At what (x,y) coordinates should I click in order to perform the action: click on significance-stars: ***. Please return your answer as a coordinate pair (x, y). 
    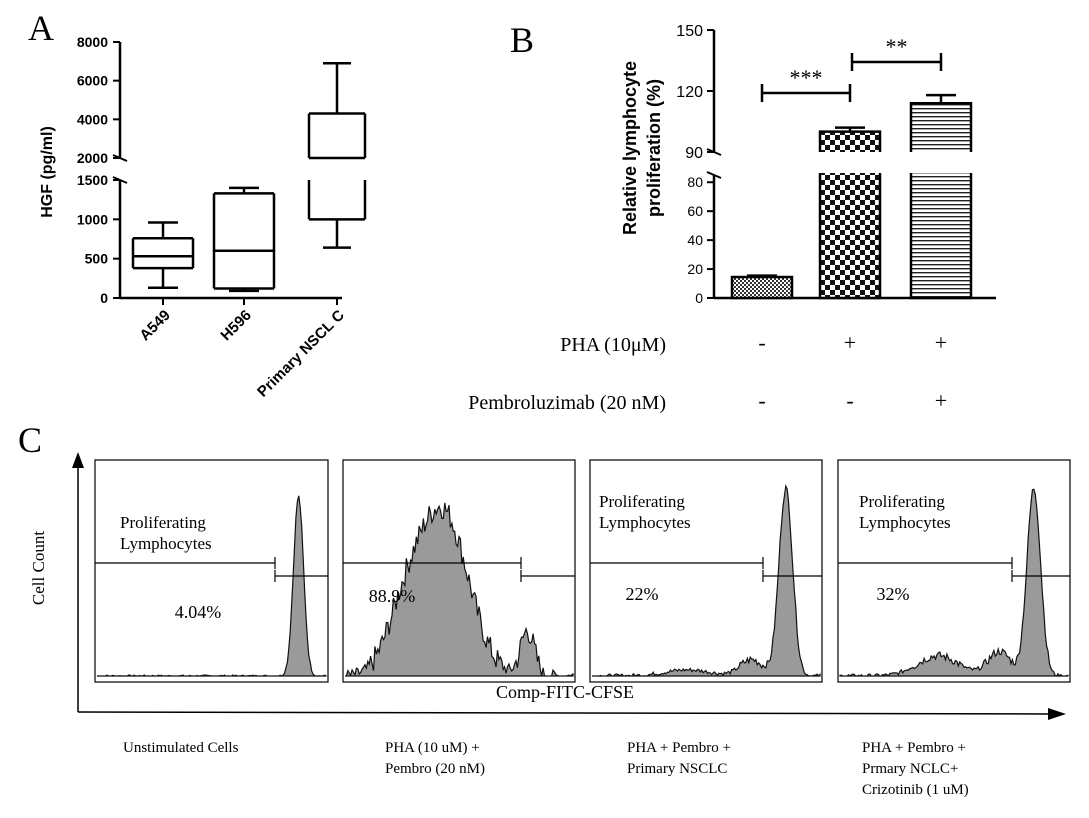
    Looking at the image, I should click on (806, 77).